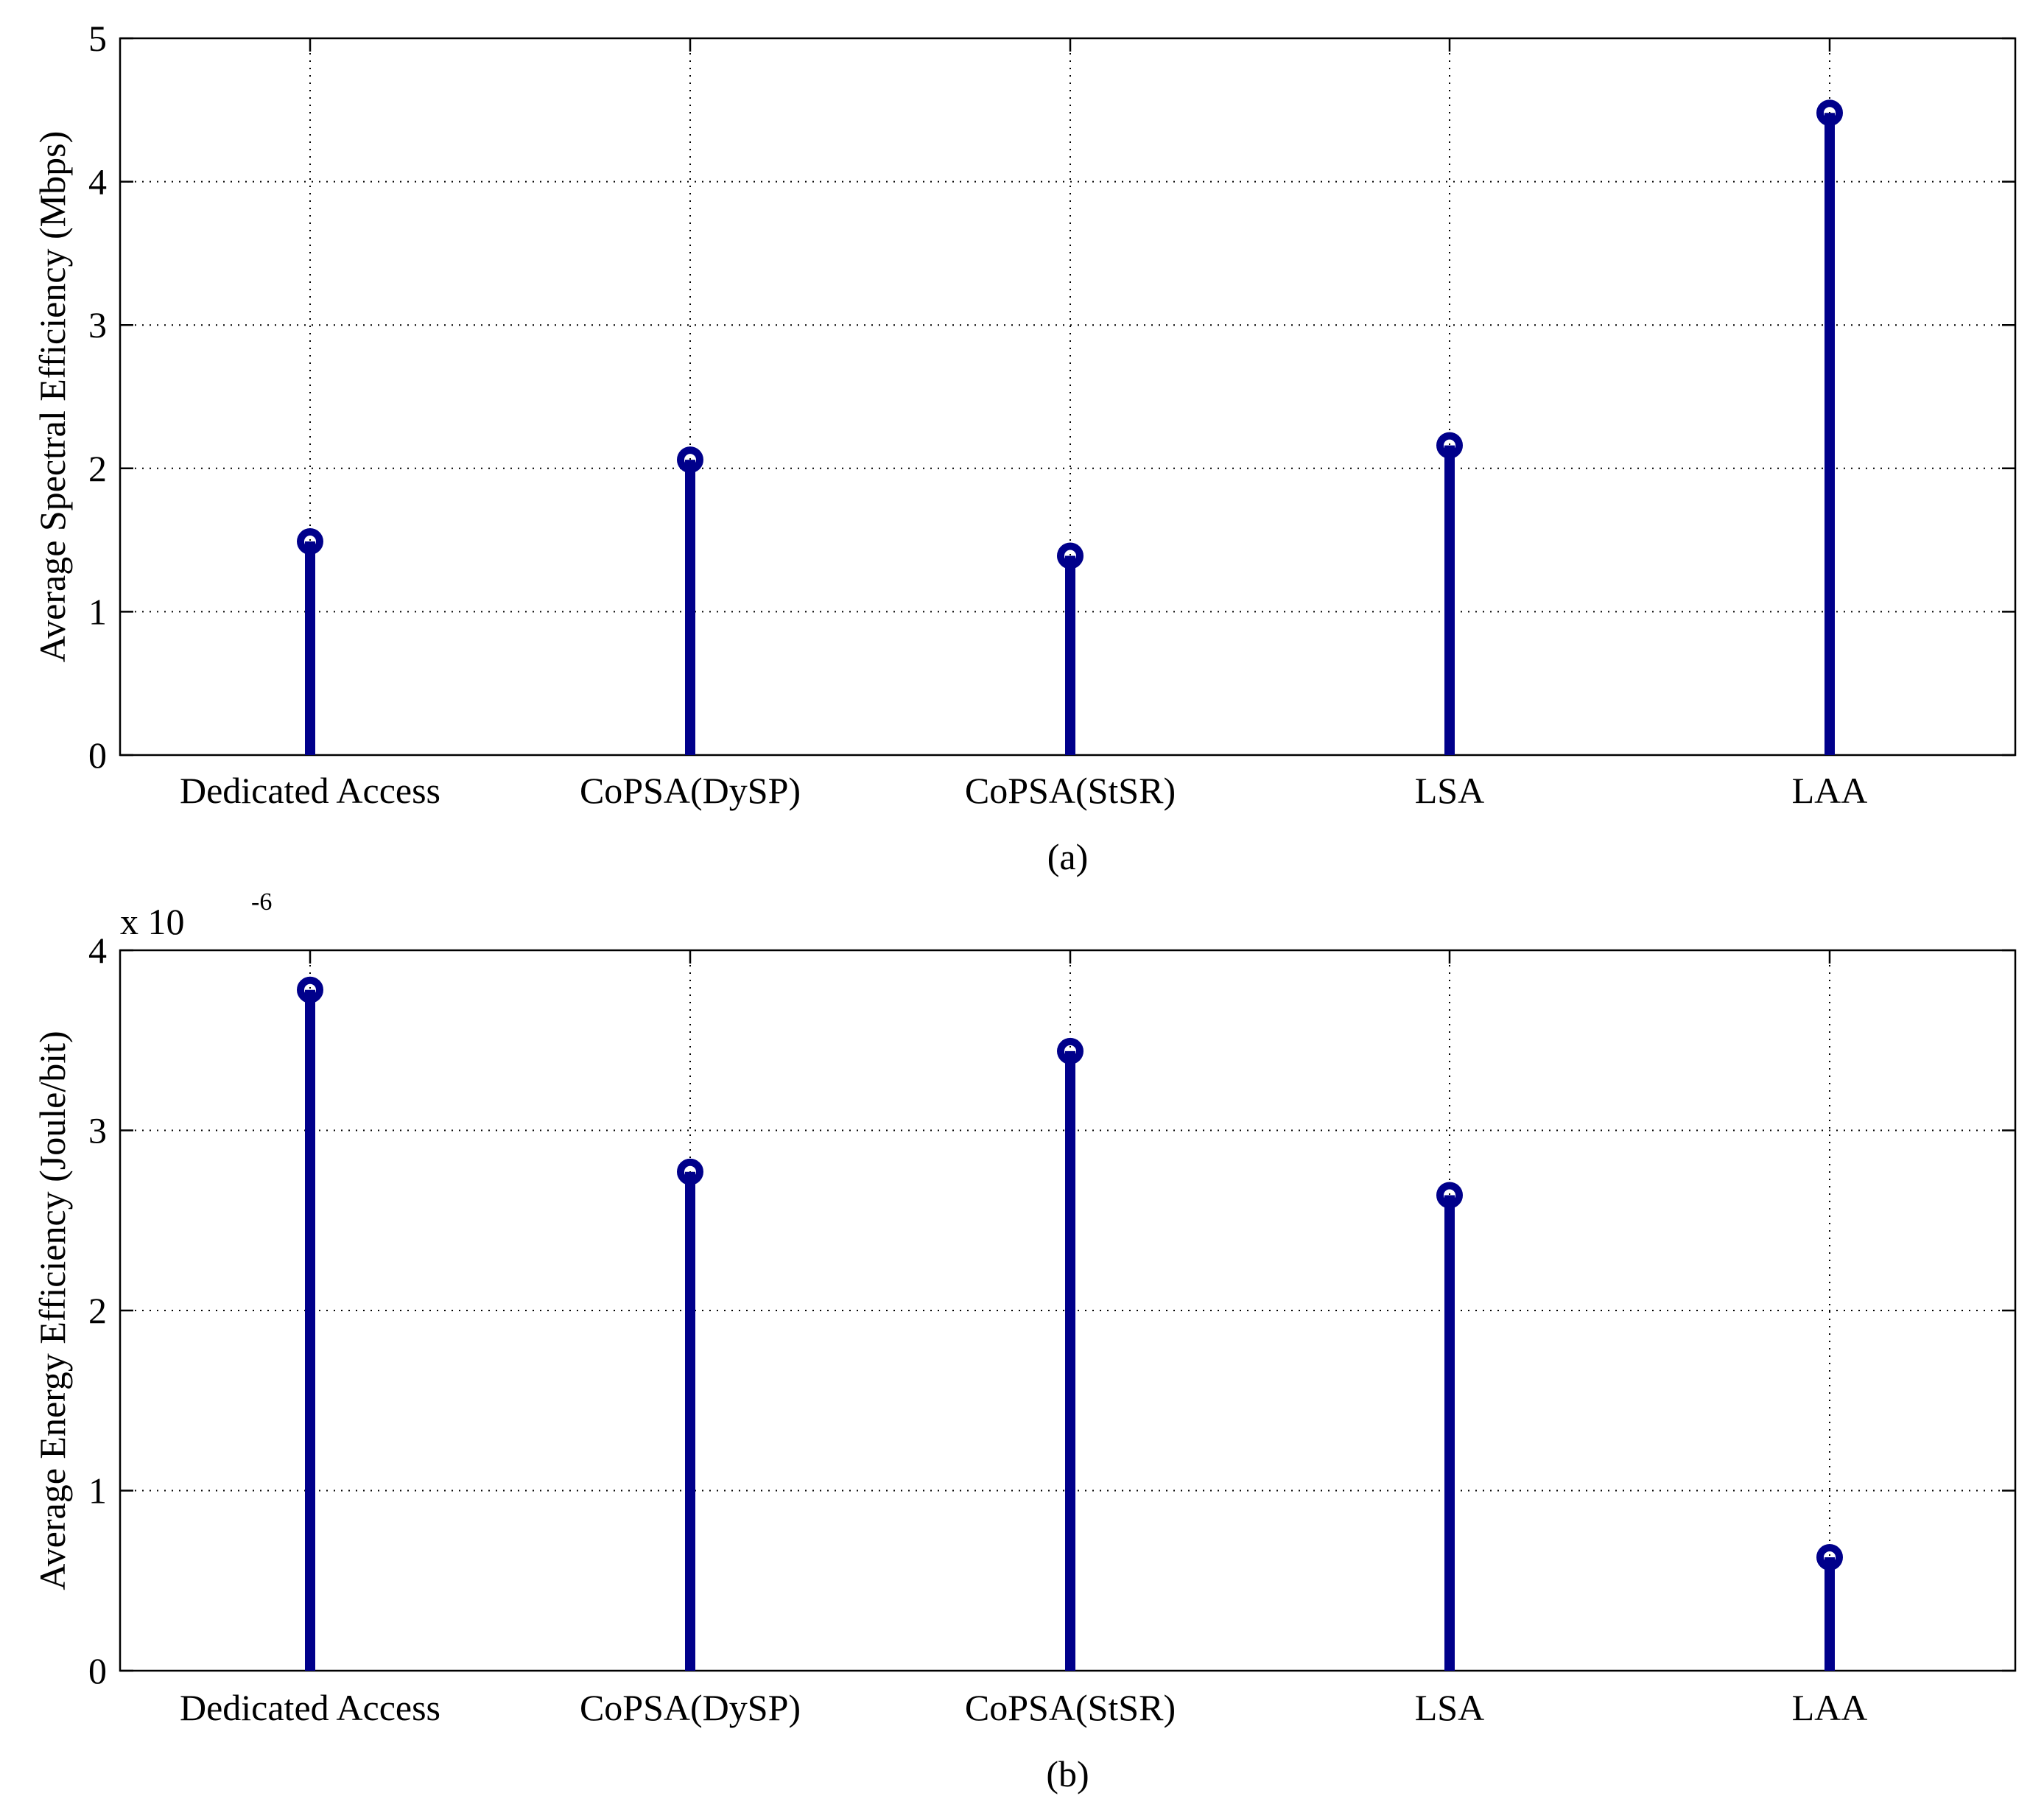  Describe the element at coordinates (52, 396) in the screenshot. I see `y-axis-label: Average Spectral Efficiency (Mbps)` at that location.